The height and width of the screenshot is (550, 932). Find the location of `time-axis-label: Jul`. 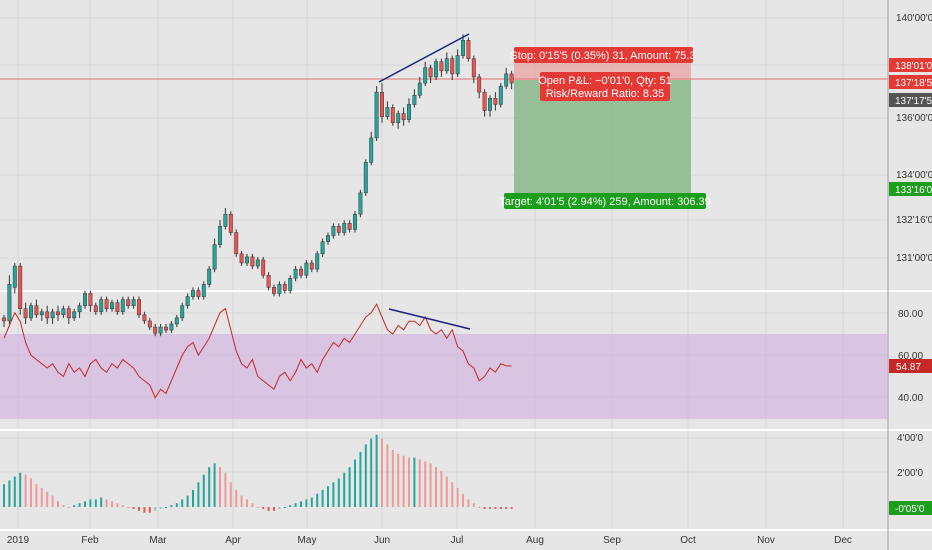

time-axis-label: Jul is located at coordinates (457, 540).